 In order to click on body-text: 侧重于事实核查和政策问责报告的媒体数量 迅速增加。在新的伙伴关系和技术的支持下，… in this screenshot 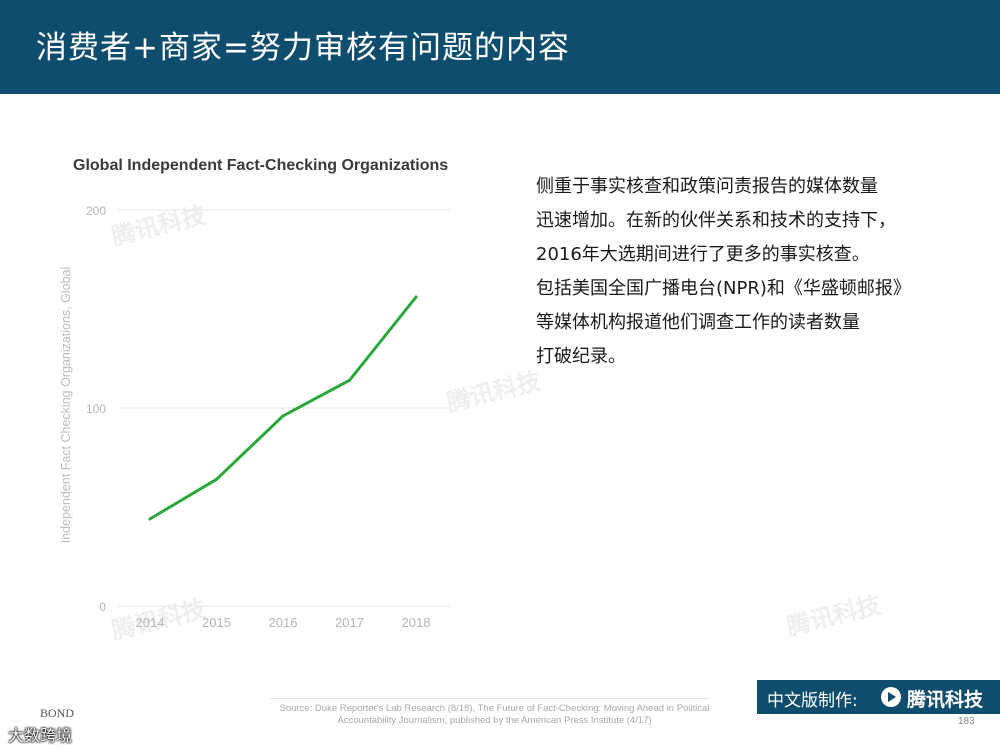, I will do `click(756, 272)`.